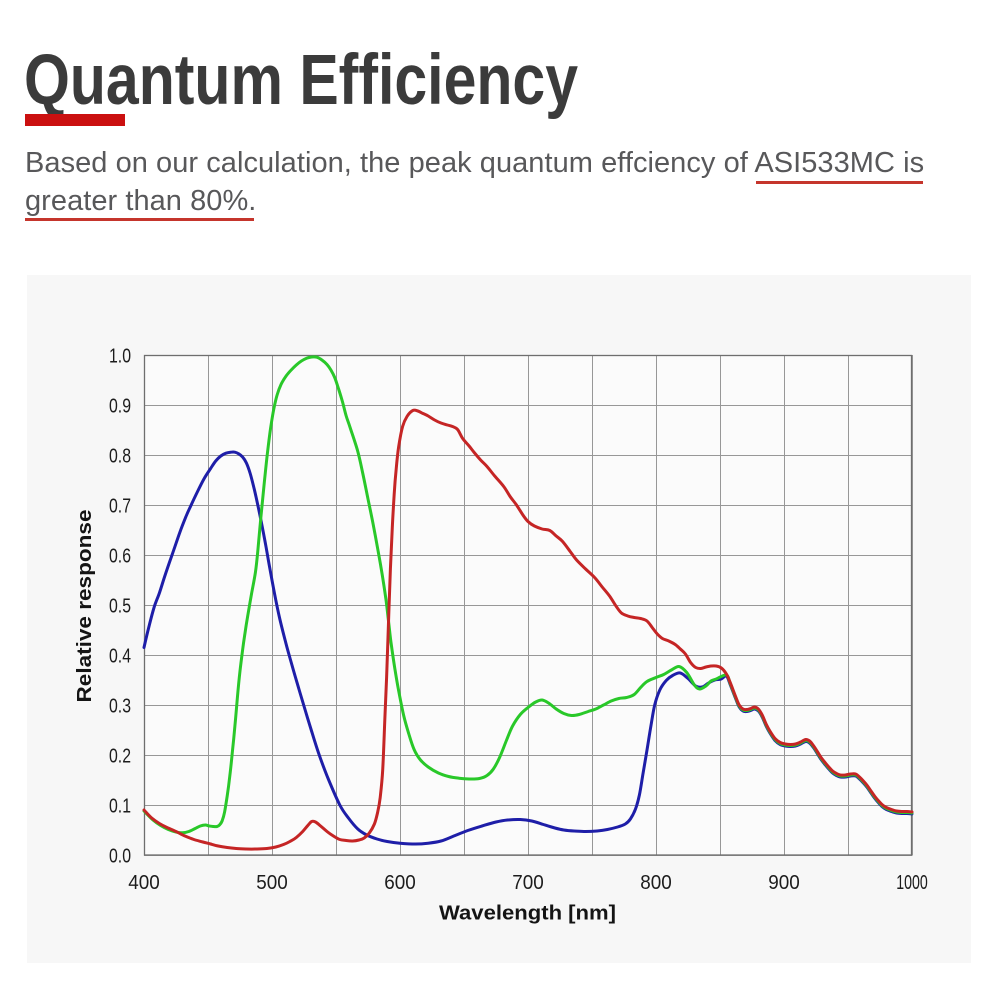 Image resolution: width=1000 pixels, height=1000 pixels. I want to click on svg-text: 400, so click(144, 883).